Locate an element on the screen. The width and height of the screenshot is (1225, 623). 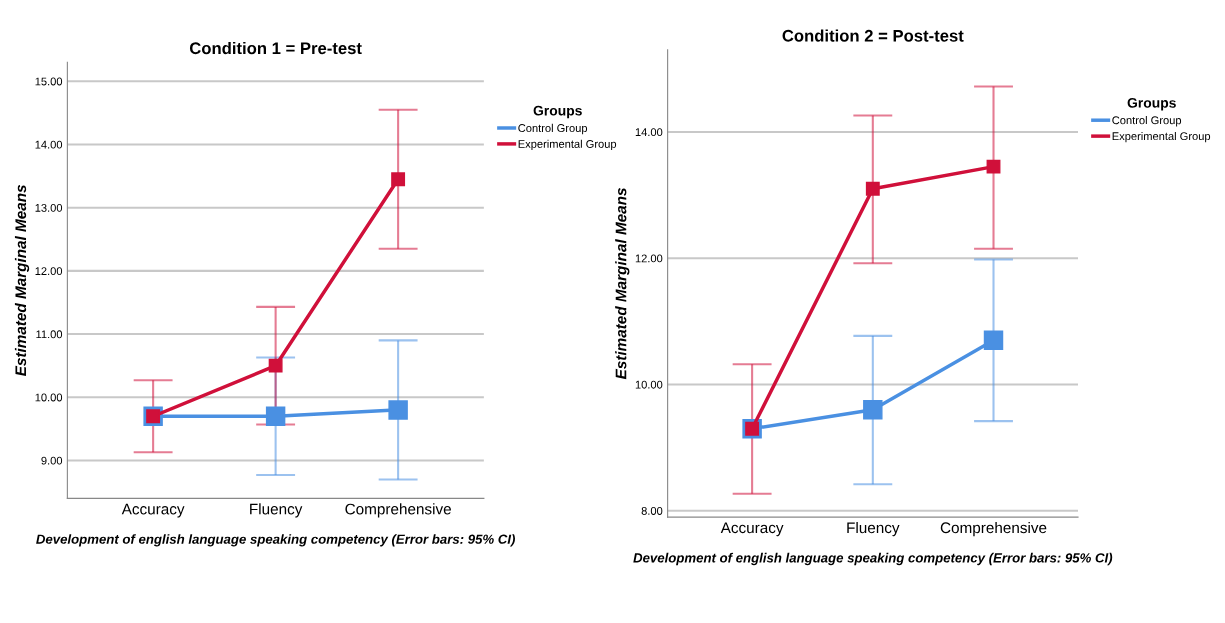
y-tick-label: 15.00 is located at coordinates (49, 81).